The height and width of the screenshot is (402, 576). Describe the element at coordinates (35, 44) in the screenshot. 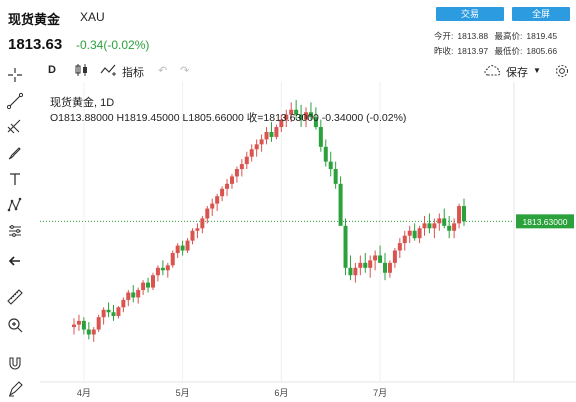

I see `last-price: 1813.63` at that location.